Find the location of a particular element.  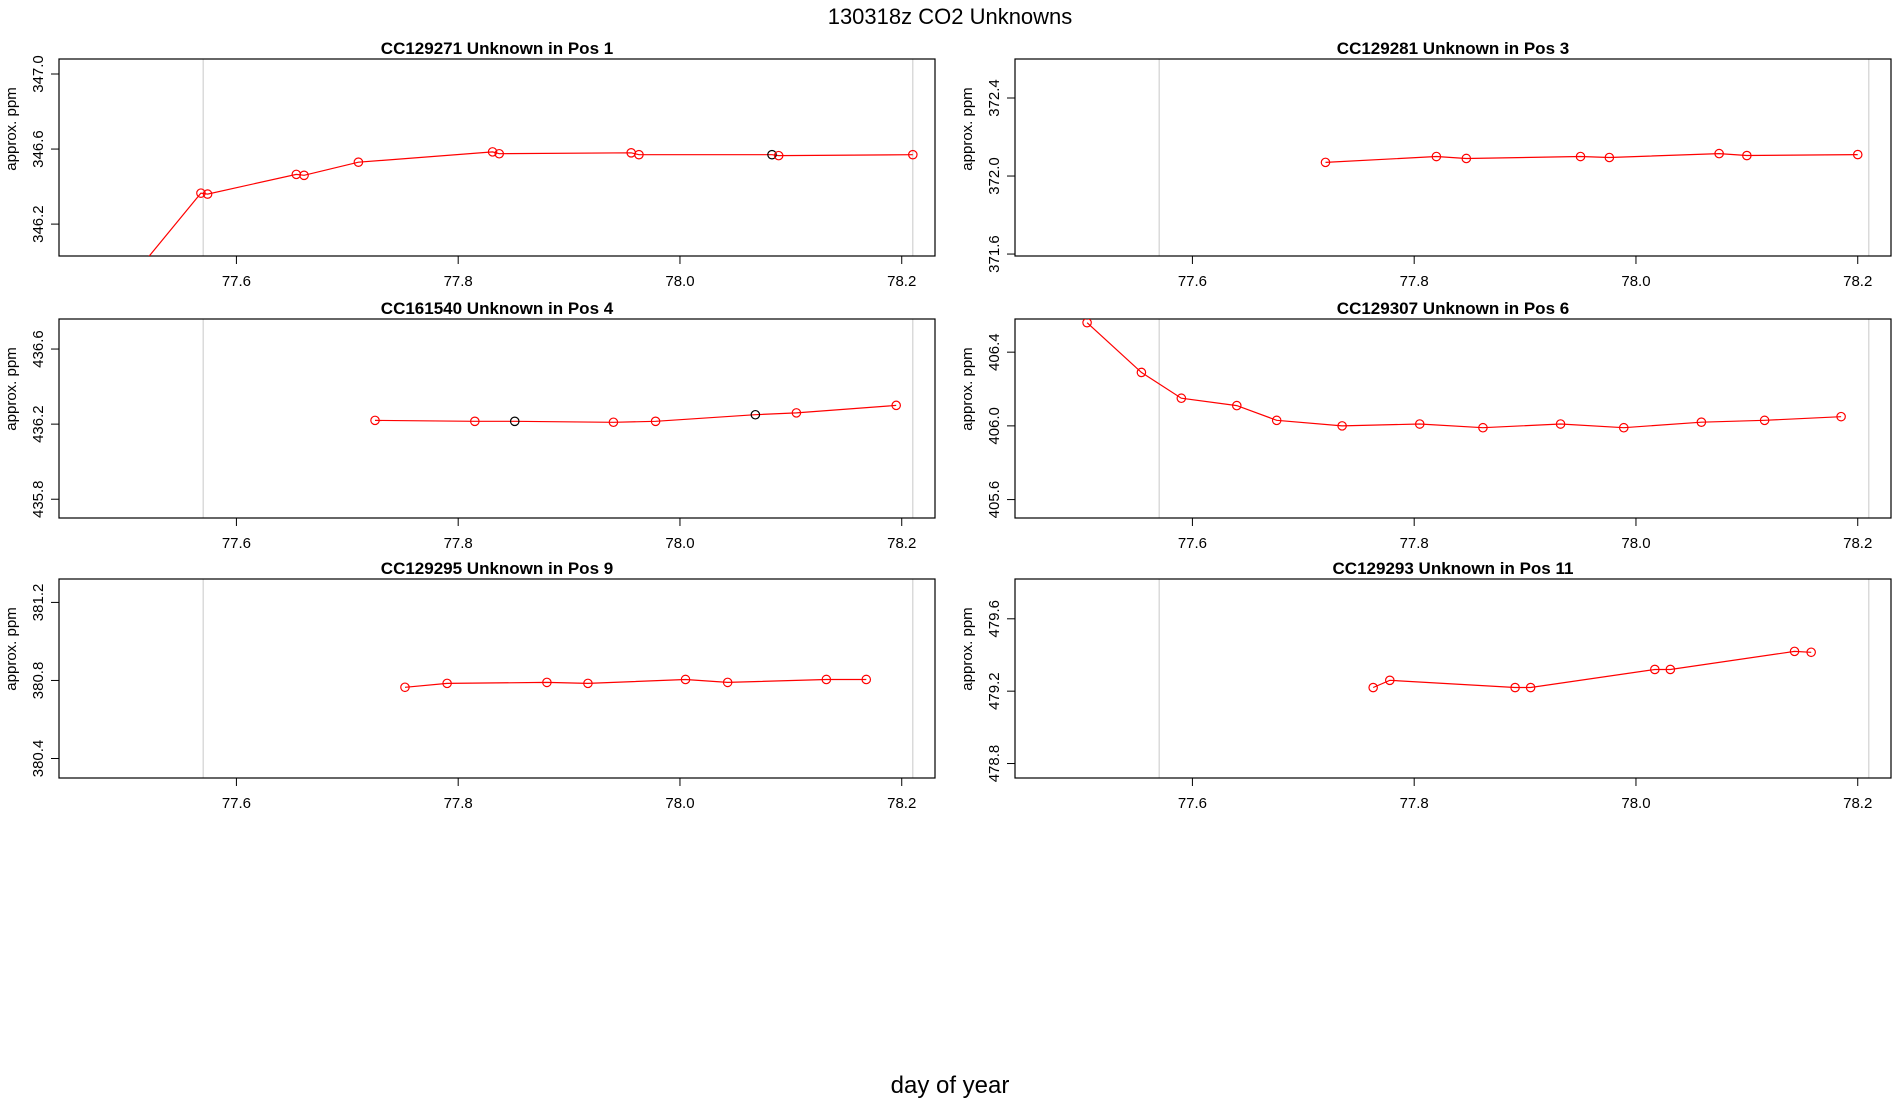

panel-title: CC129281 Unknown in Pos 3 is located at coordinates (1453, 48).